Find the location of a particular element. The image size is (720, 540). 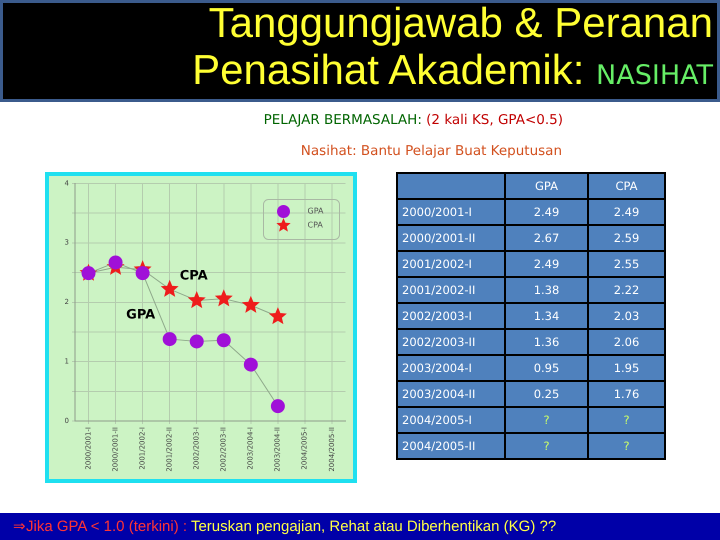

data-label: 0.25 is located at coordinates (546, 394).